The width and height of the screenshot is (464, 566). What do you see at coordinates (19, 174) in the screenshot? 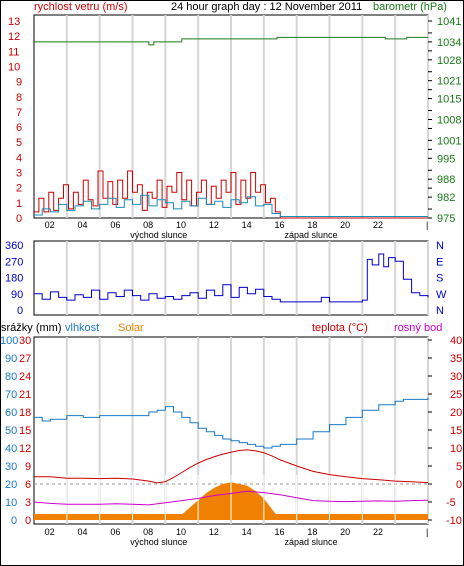
I see `wind-speed-tick-label: 3` at bounding box center [19, 174].